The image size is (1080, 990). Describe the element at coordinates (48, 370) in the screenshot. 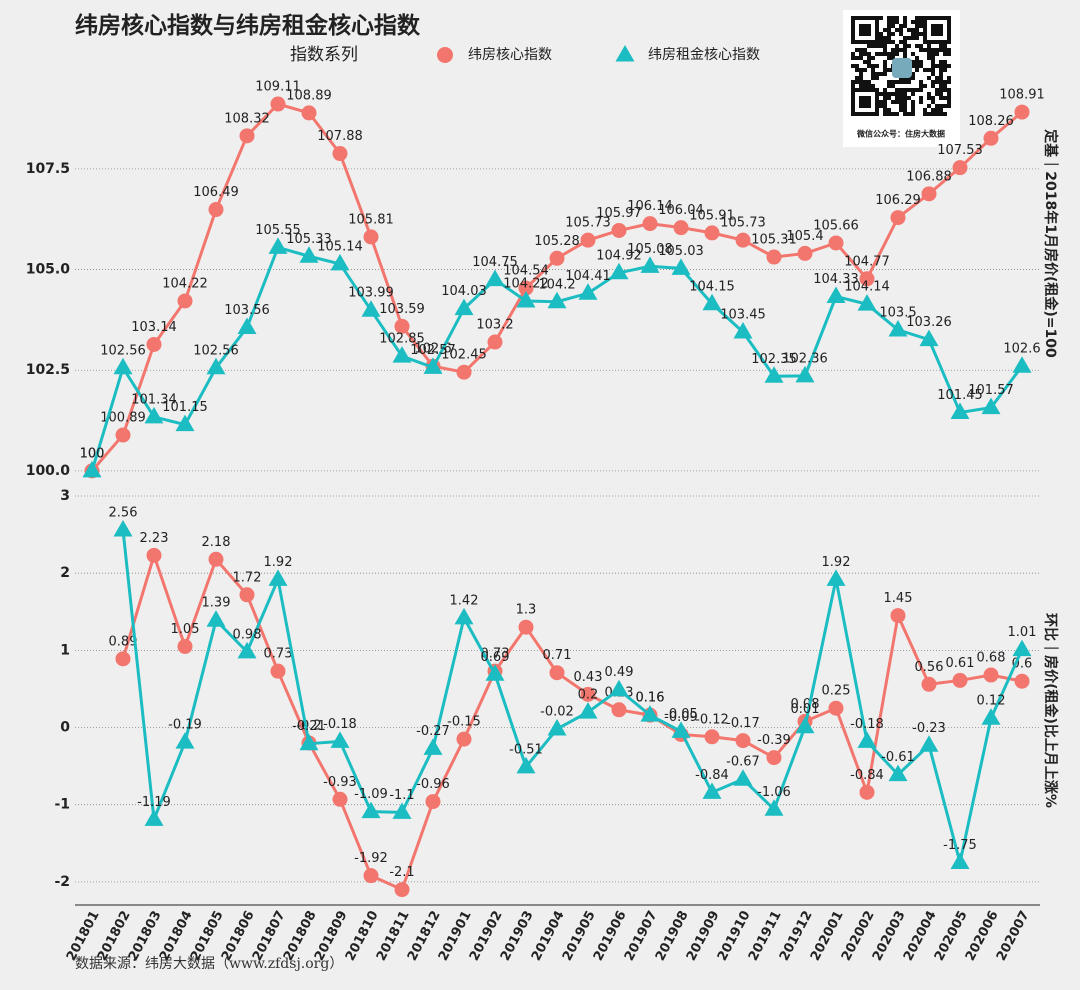

I see `y-tick-label: 102.5` at that location.